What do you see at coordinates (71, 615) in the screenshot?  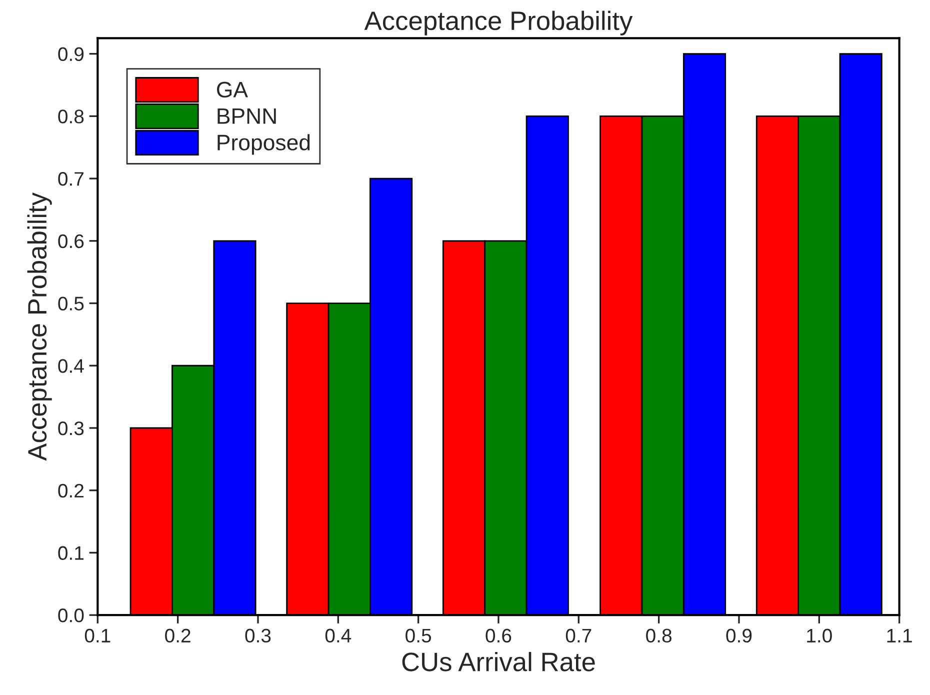 I see `y-tick-label: 0.0` at bounding box center [71, 615].